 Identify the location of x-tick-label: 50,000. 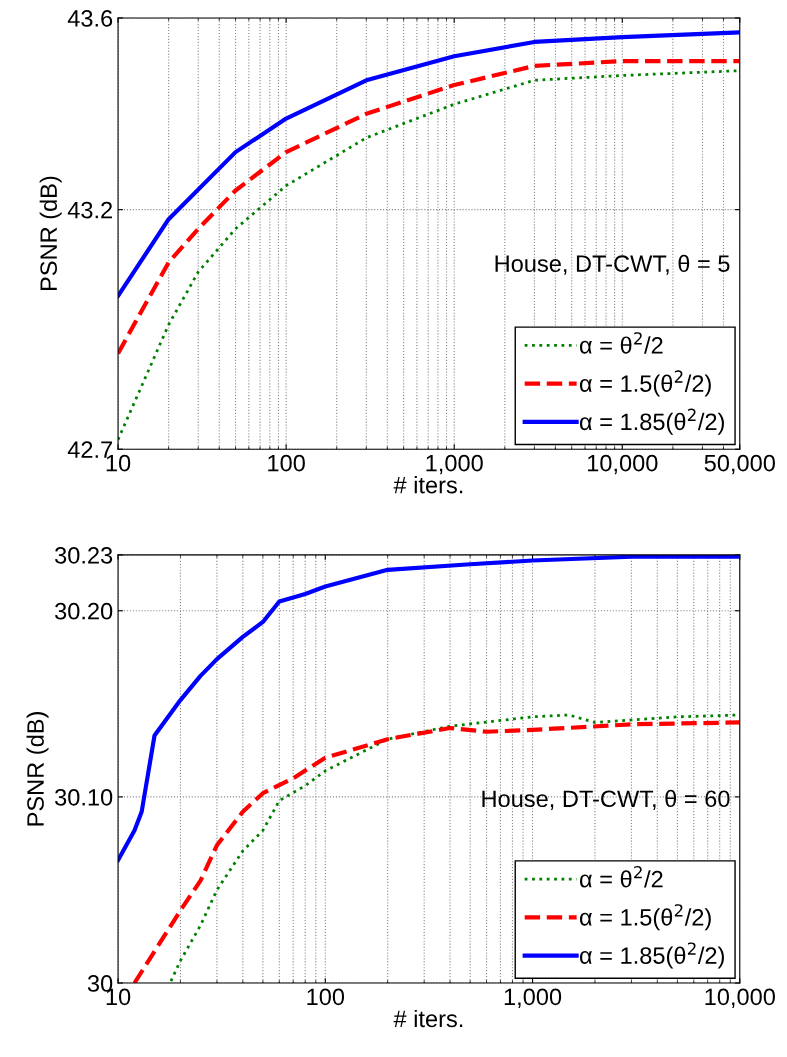
(739, 464).